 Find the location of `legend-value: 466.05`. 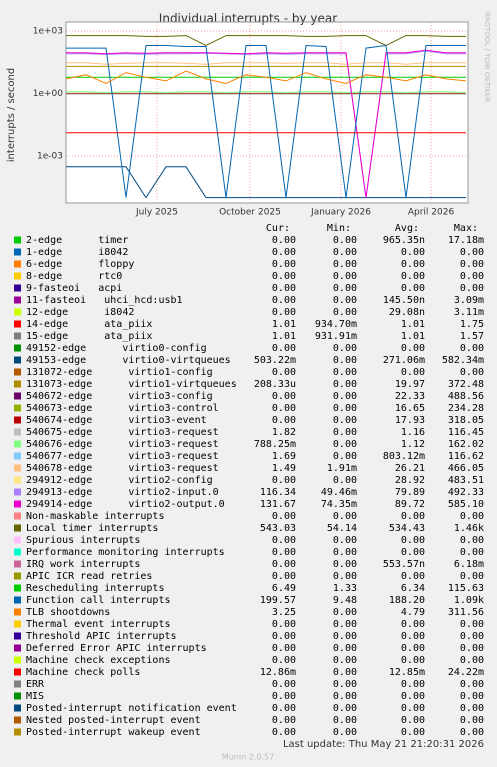

legend-value: 466.05 is located at coordinates (466, 468).